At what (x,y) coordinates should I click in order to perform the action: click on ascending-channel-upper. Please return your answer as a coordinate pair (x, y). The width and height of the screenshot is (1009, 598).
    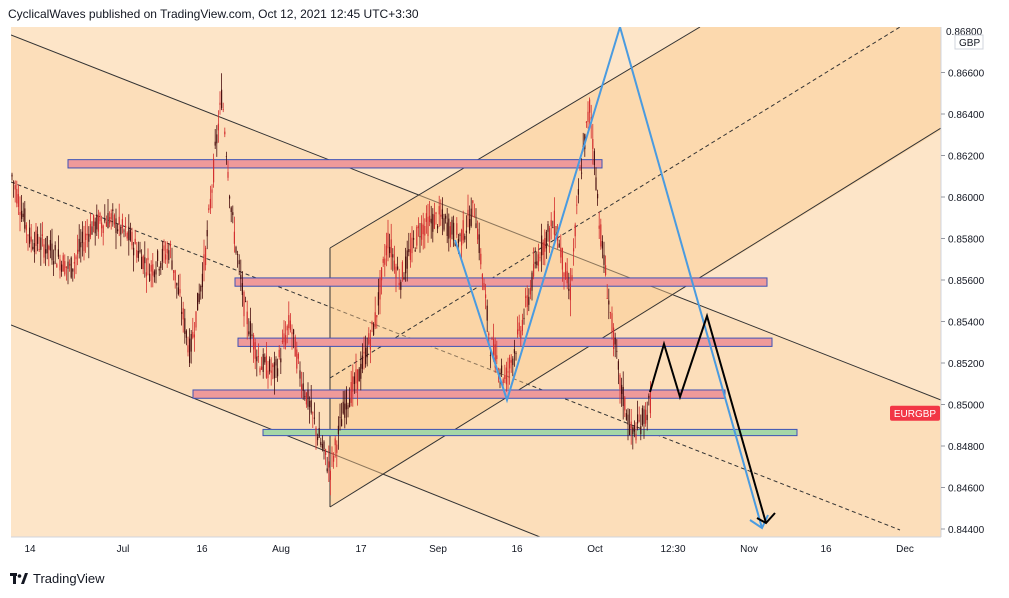
    Looking at the image, I should click on (515, 138).